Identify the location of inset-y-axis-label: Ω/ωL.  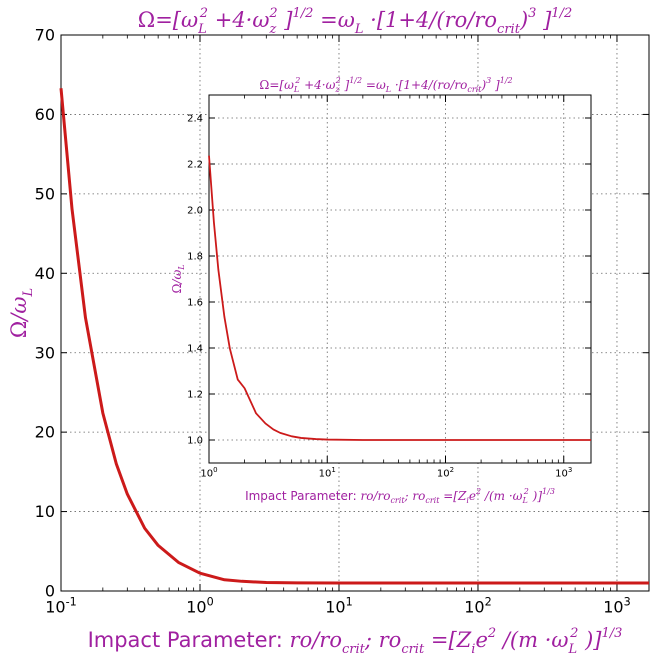
(178, 278).